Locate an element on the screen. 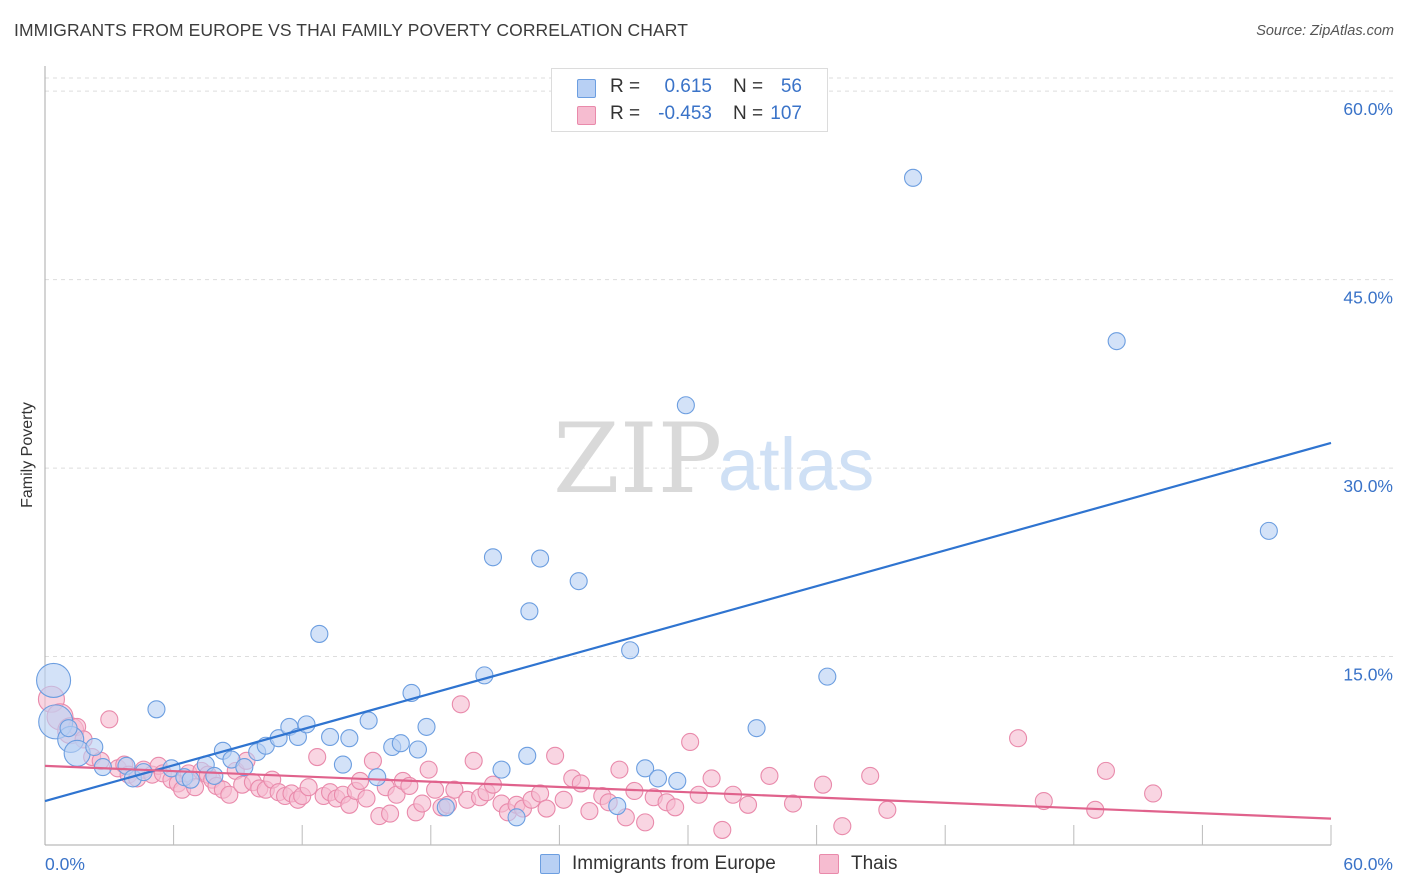  y-tick-label: 15.0% is located at coordinates (1368, 675).